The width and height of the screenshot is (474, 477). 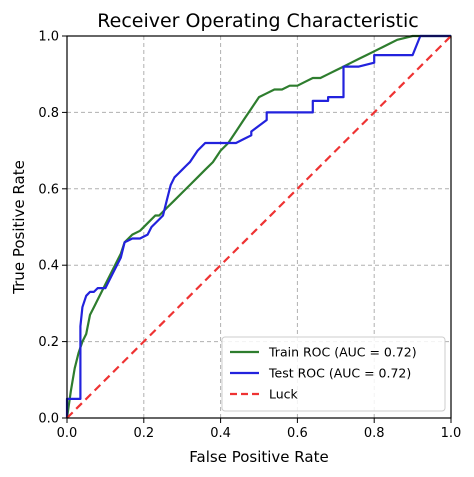 What do you see at coordinates (284, 394) in the screenshot?
I see `legend-label: Luck` at bounding box center [284, 394].